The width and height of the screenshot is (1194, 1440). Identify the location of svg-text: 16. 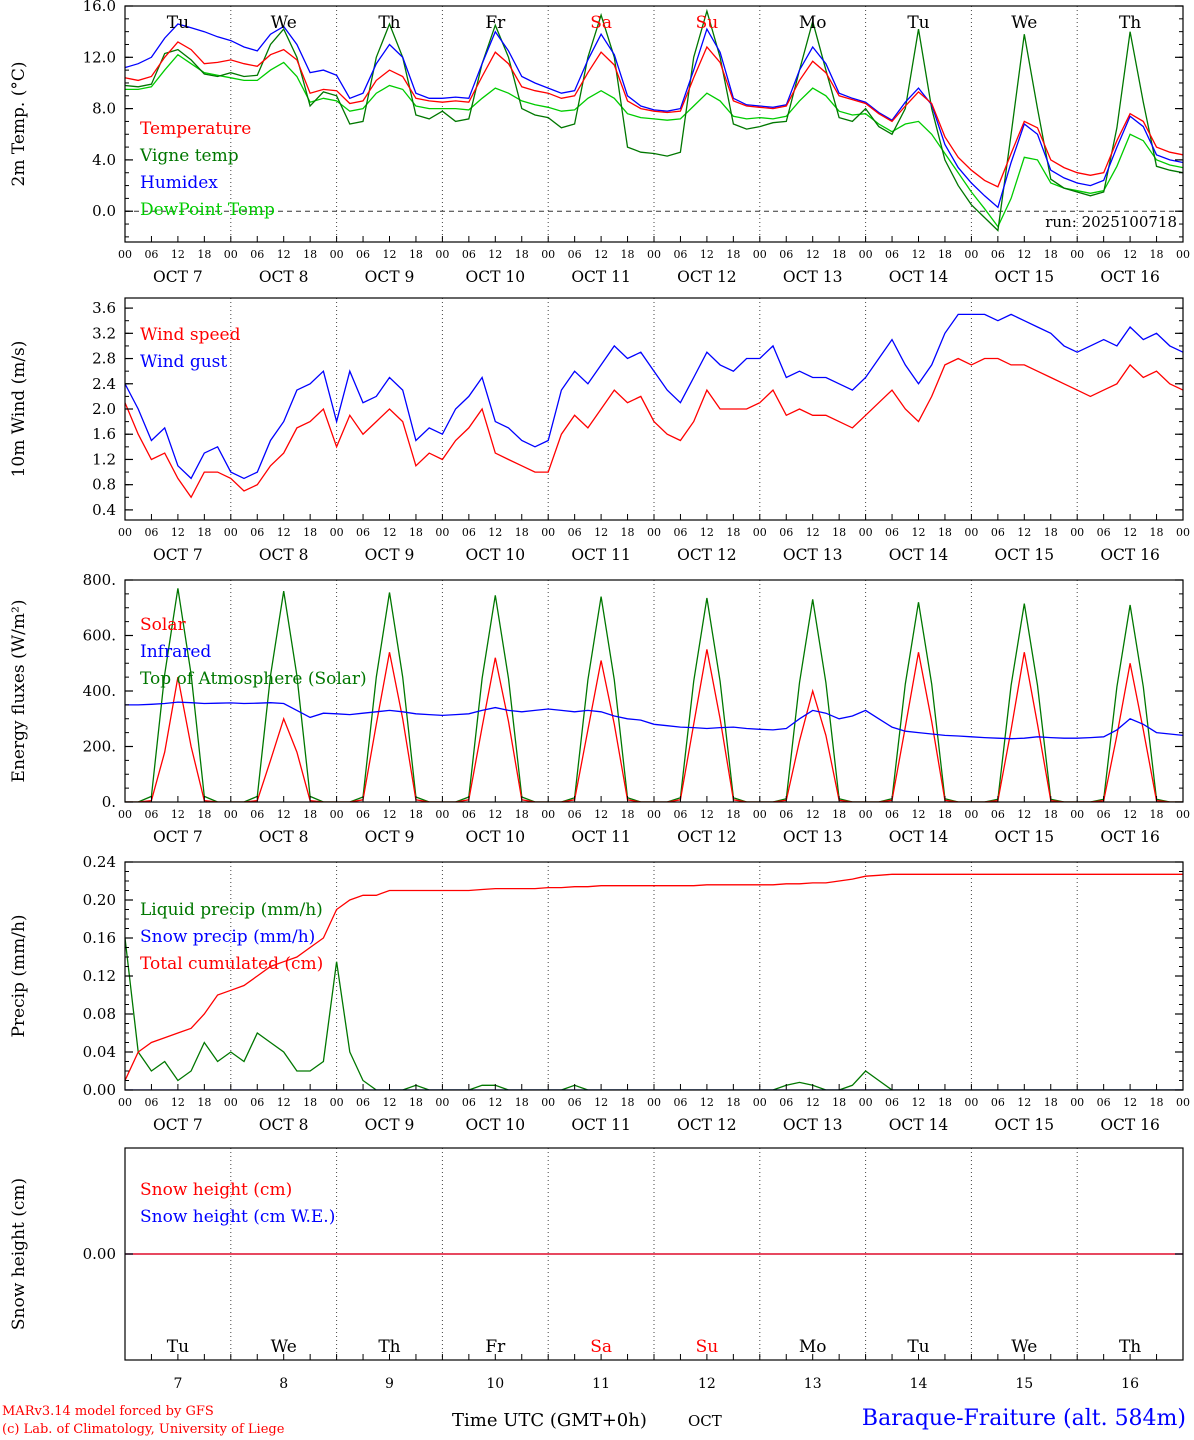
(1130, 1384).